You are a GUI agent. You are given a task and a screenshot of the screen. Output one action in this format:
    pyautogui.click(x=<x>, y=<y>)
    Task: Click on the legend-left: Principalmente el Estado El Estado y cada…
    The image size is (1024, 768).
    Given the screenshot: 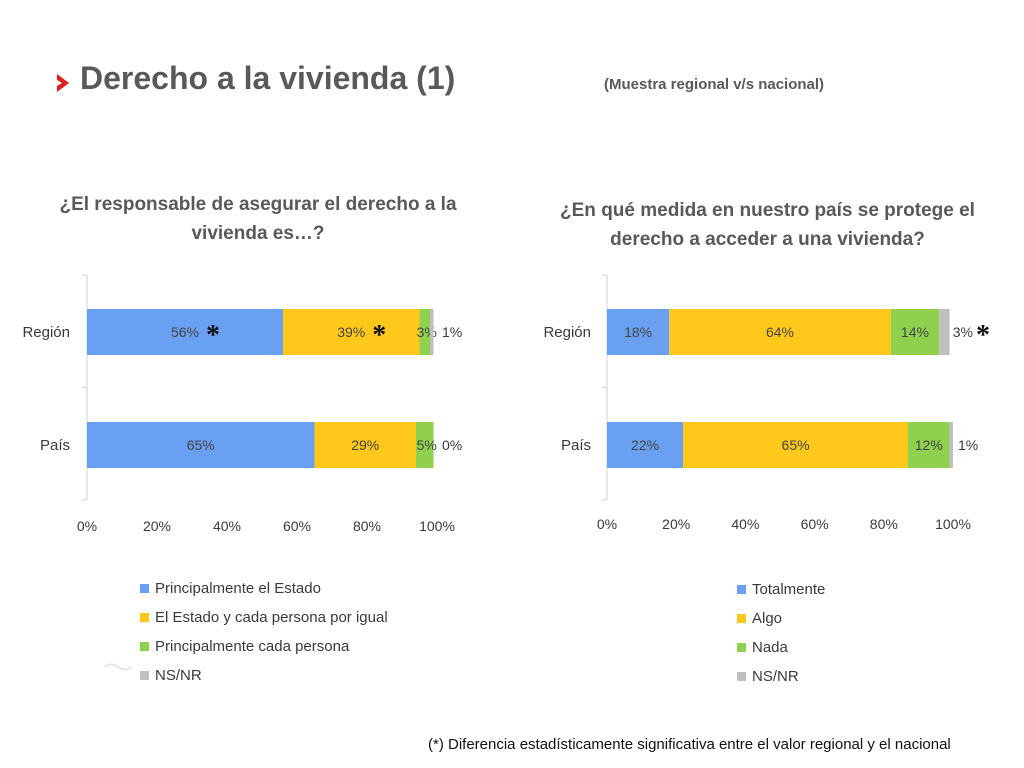 What is the action you would take?
    pyautogui.click(x=264, y=632)
    